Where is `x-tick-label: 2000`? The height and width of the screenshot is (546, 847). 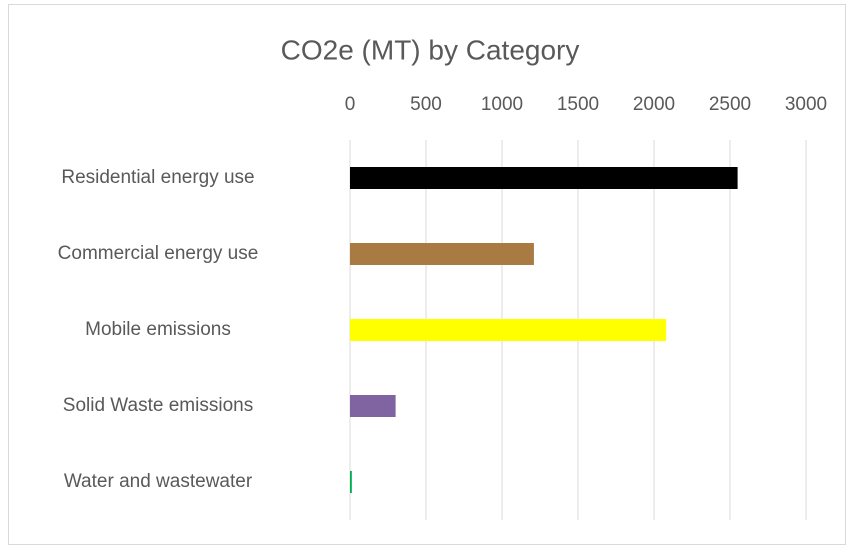
x-tick-label: 2000 is located at coordinates (654, 104).